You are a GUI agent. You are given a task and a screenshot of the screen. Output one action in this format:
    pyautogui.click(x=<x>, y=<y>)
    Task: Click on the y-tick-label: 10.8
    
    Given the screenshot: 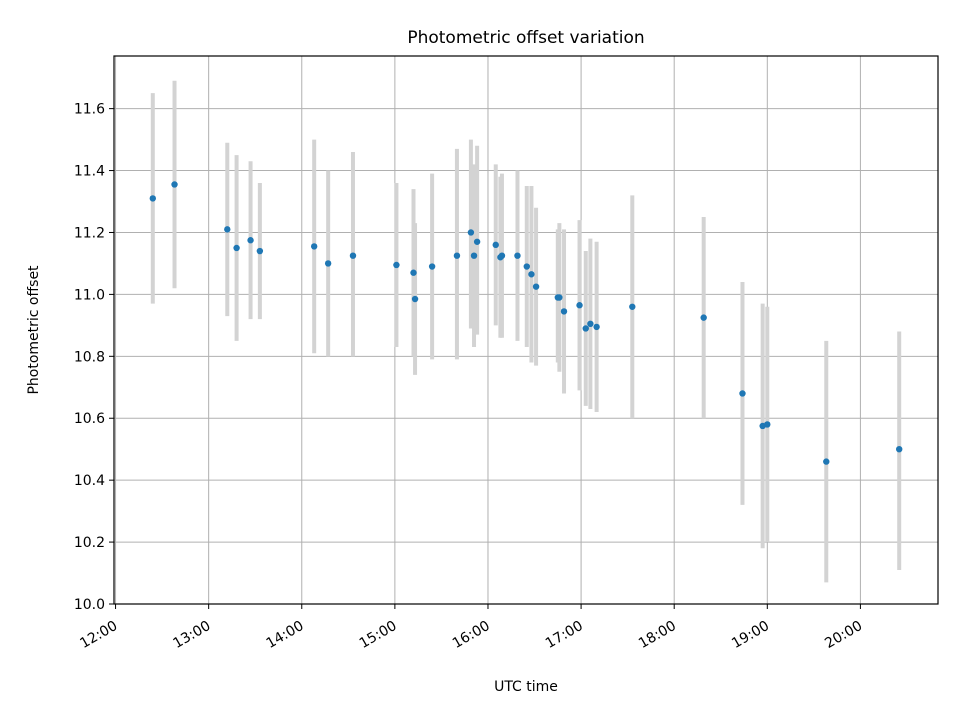 What is the action you would take?
    pyautogui.click(x=89, y=357)
    